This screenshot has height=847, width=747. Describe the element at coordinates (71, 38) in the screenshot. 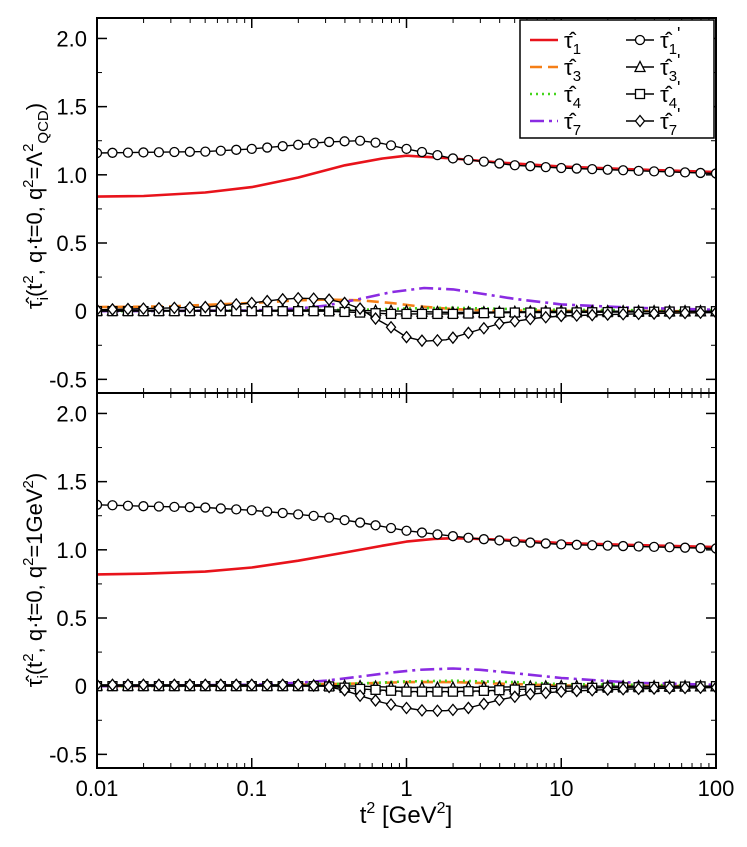

I see `y-tick-label: 2.0` at that location.